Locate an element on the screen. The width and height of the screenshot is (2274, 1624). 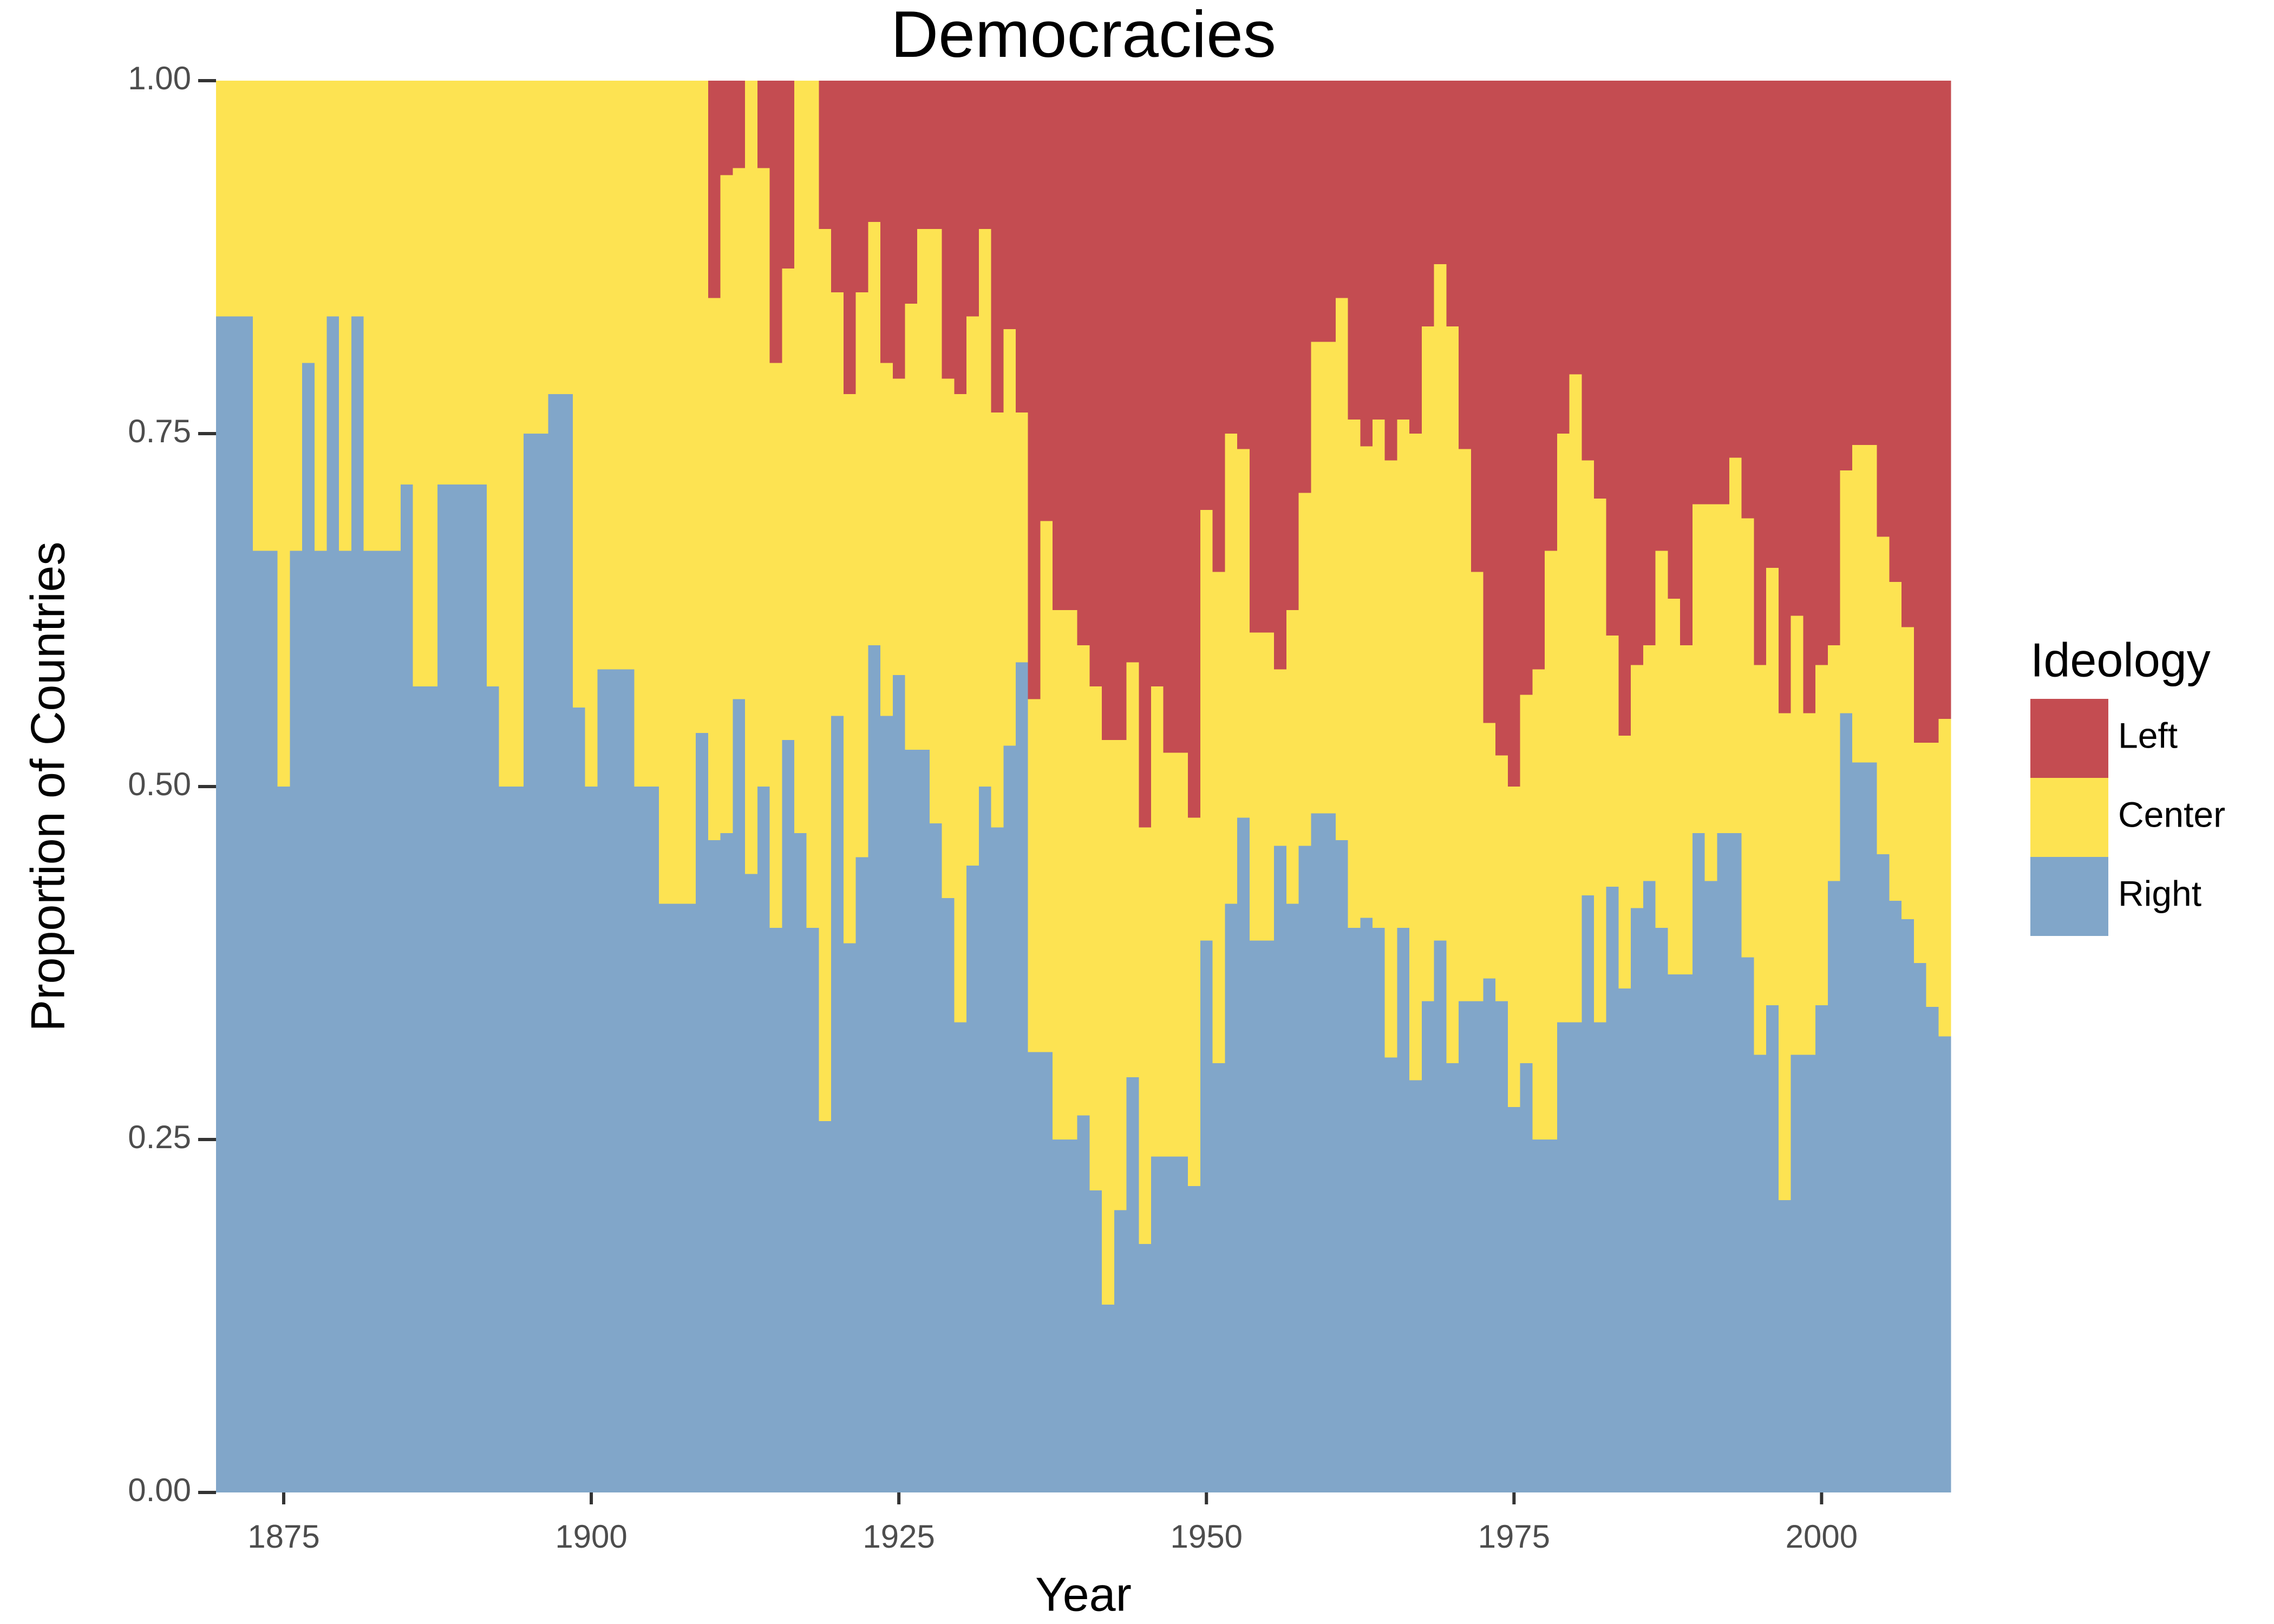
legend-title: Ideology is located at coordinates (2120, 659).